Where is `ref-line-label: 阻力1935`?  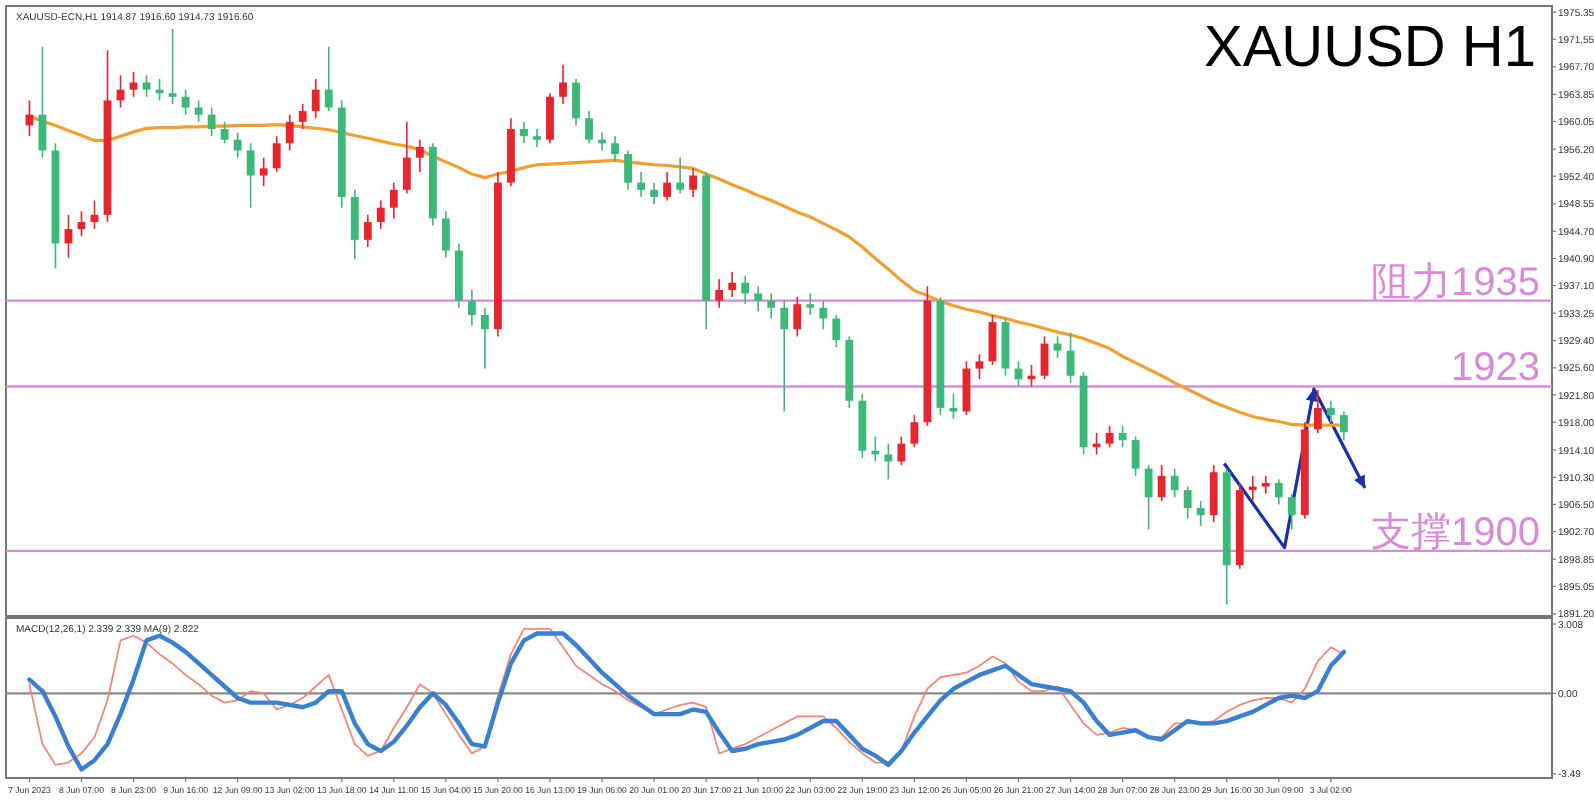 ref-line-label: 阻力1935 is located at coordinates (1455, 282).